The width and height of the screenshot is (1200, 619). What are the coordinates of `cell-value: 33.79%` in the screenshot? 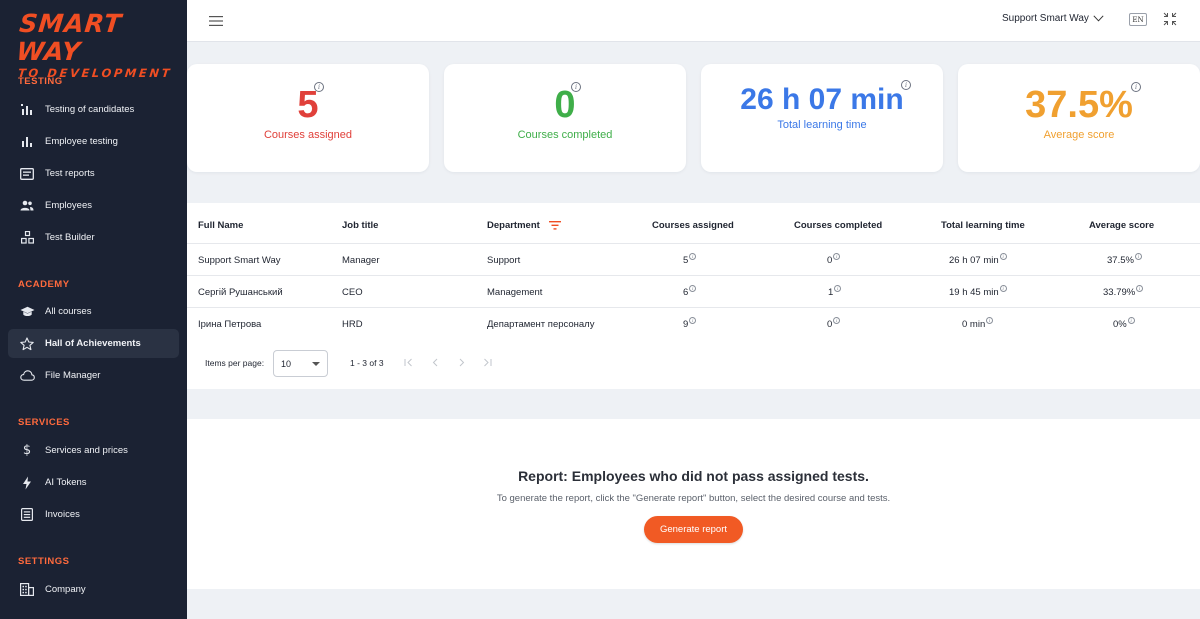 It's located at (1119, 292).